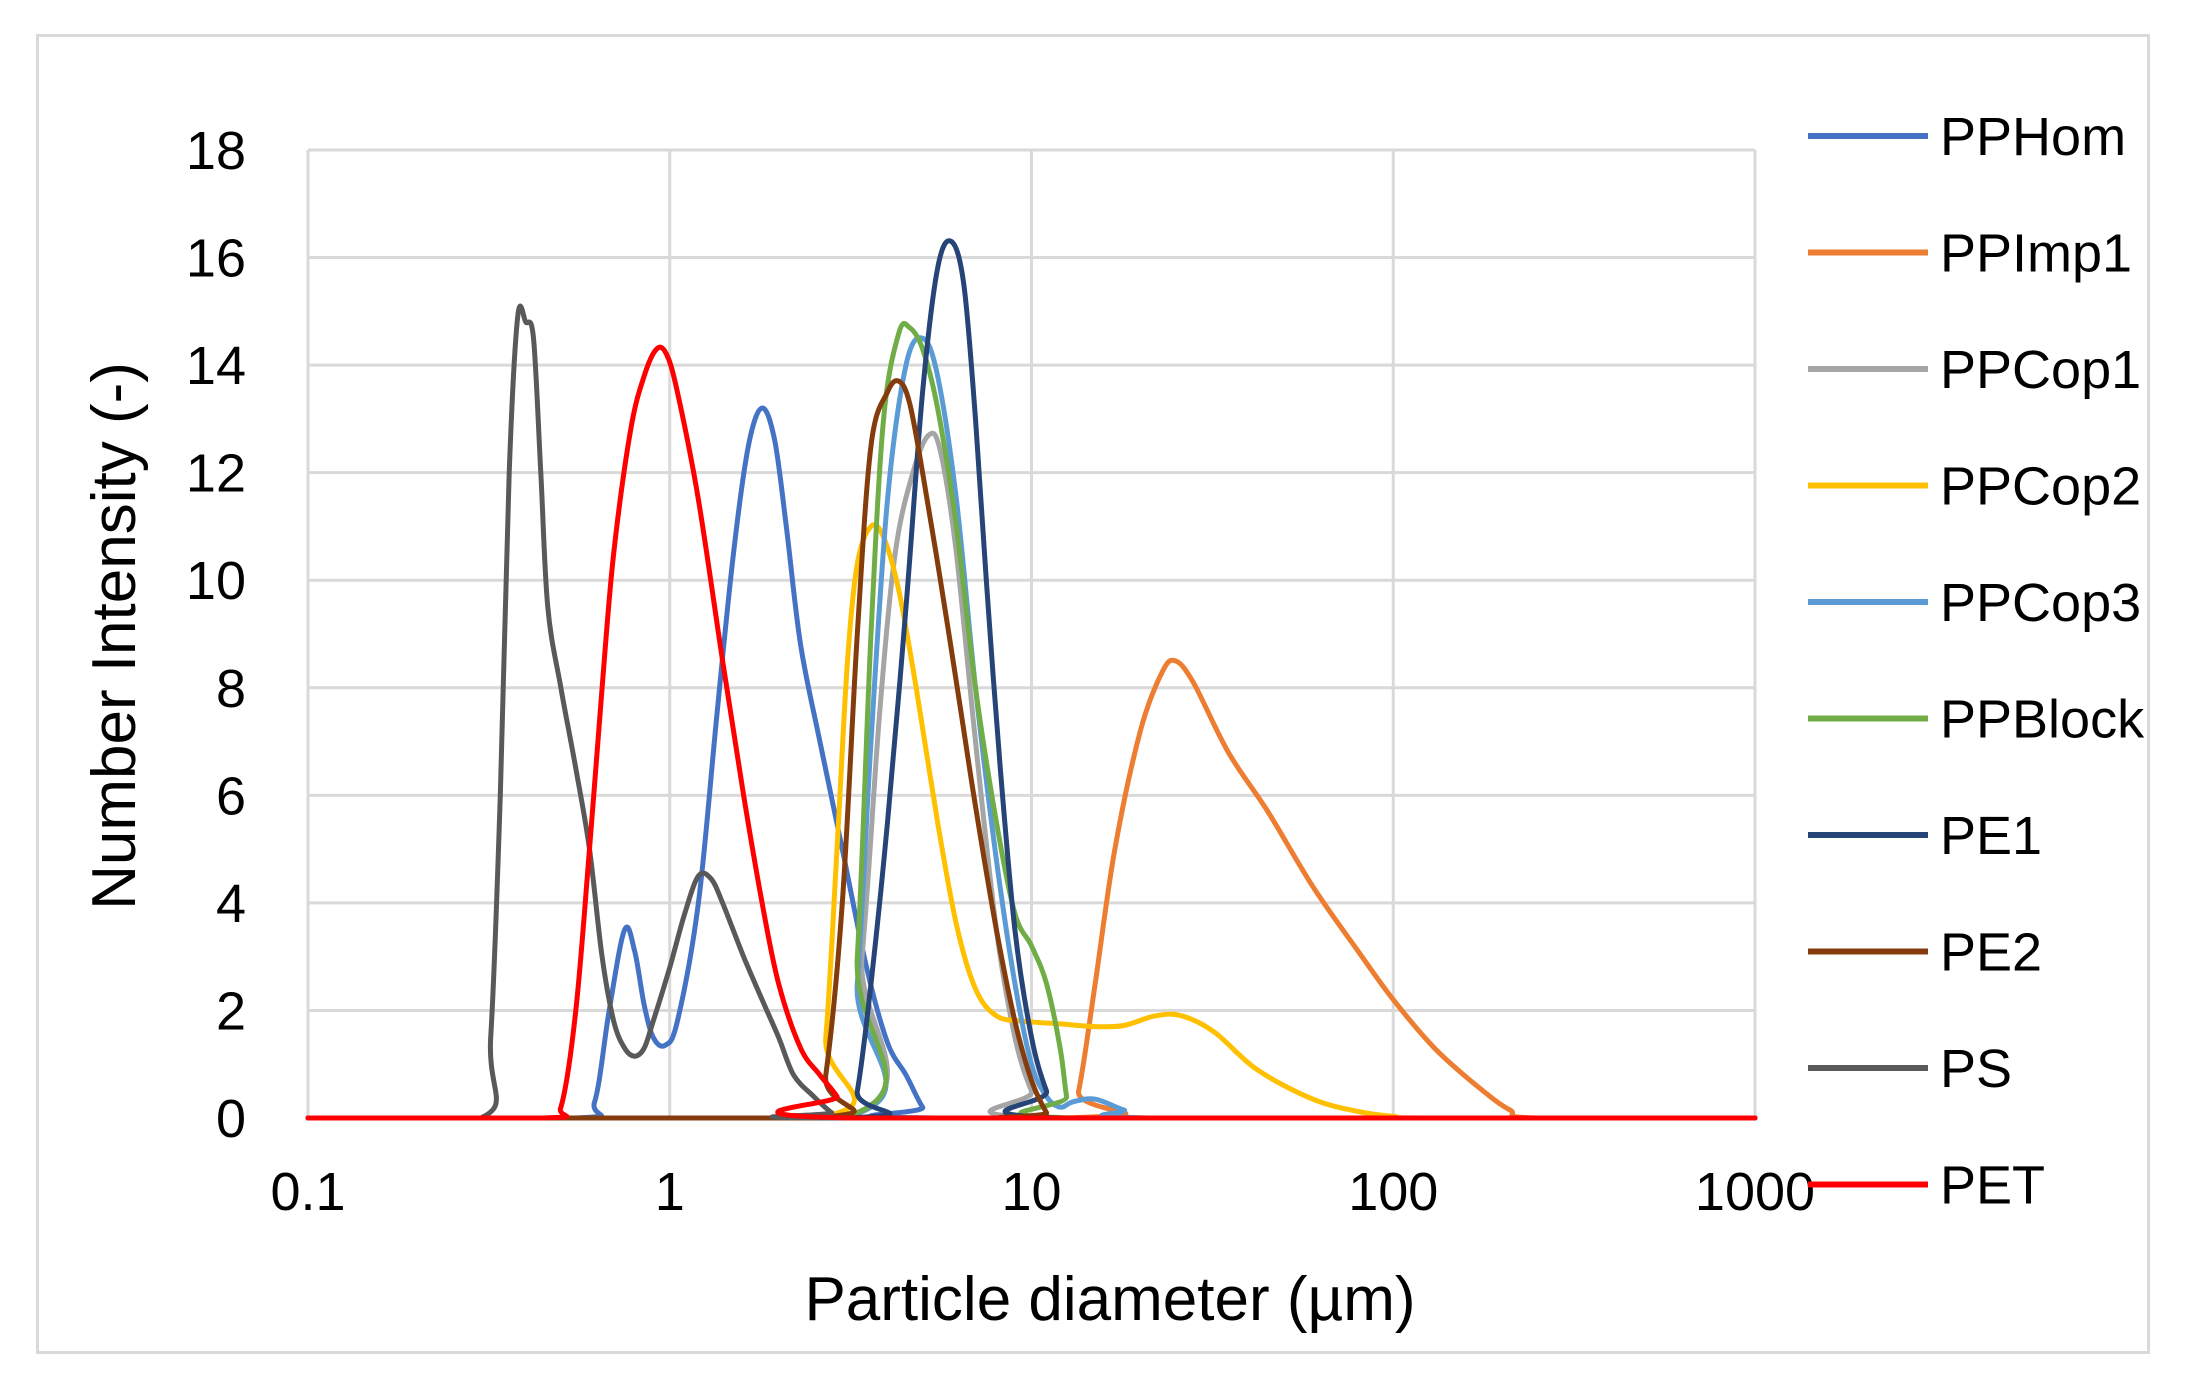  What do you see at coordinates (231, 1011) in the screenshot?
I see `y-tick-label: 2` at bounding box center [231, 1011].